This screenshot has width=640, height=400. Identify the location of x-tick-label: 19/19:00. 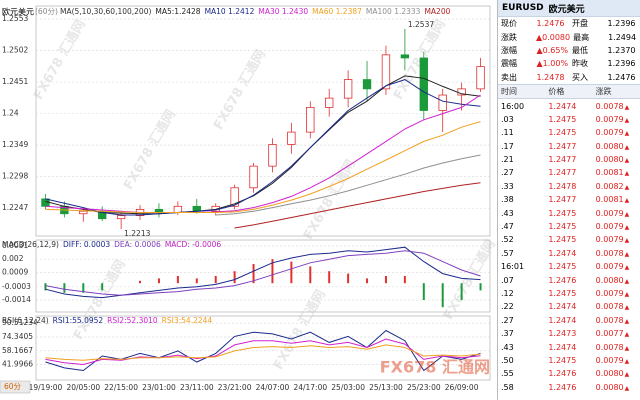
(46, 387).